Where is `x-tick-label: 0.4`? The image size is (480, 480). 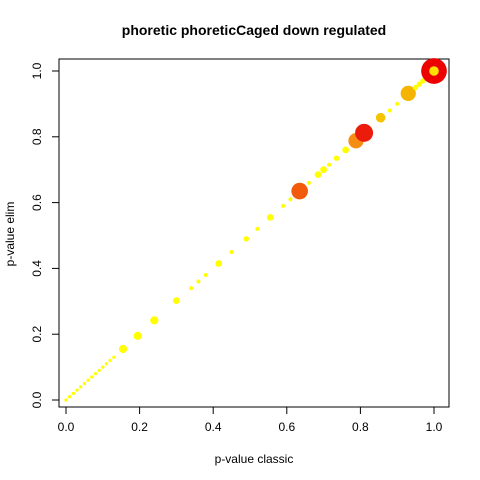
x-tick-label: 0.4 is located at coordinates (213, 427).